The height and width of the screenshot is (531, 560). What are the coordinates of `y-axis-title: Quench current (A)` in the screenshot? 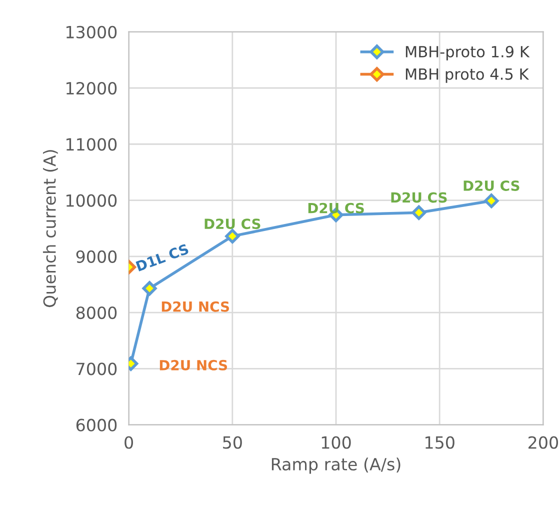 It's located at (50, 229).